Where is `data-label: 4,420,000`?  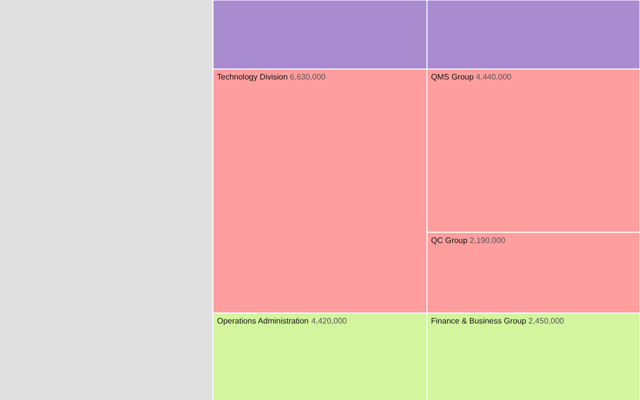 data-label: 4,420,000 is located at coordinates (329, 321).